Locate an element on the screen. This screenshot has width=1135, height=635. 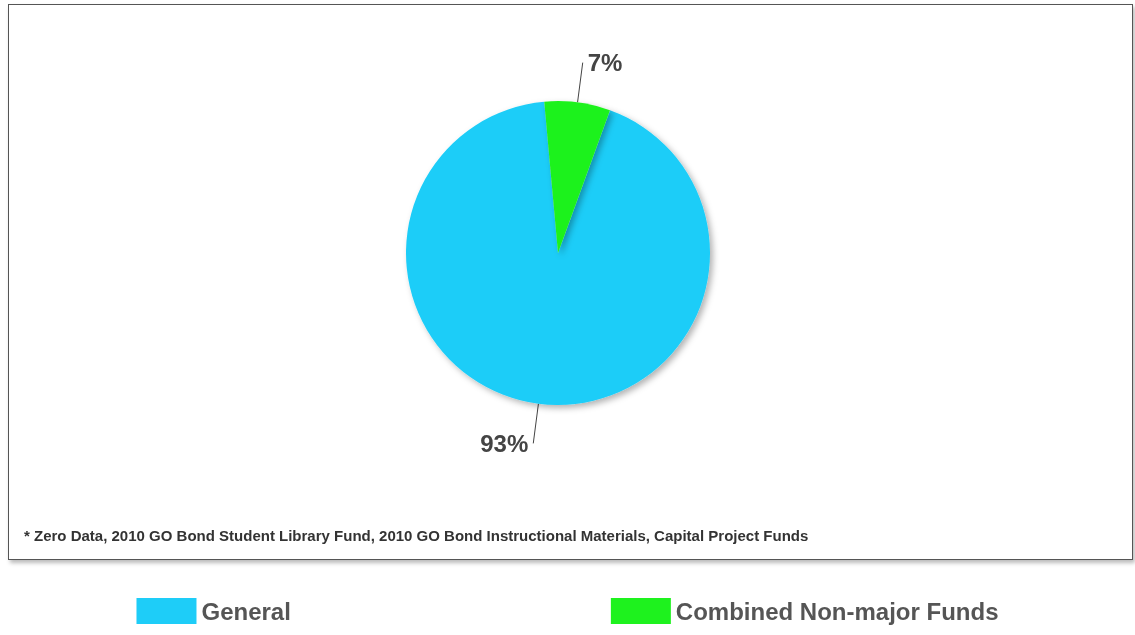
text: * Zero Data, 2010 GO Bond Student Library Fund, 2010 GO Bond Instructional Materials, Capital Project Funds is located at coordinates (416, 535).